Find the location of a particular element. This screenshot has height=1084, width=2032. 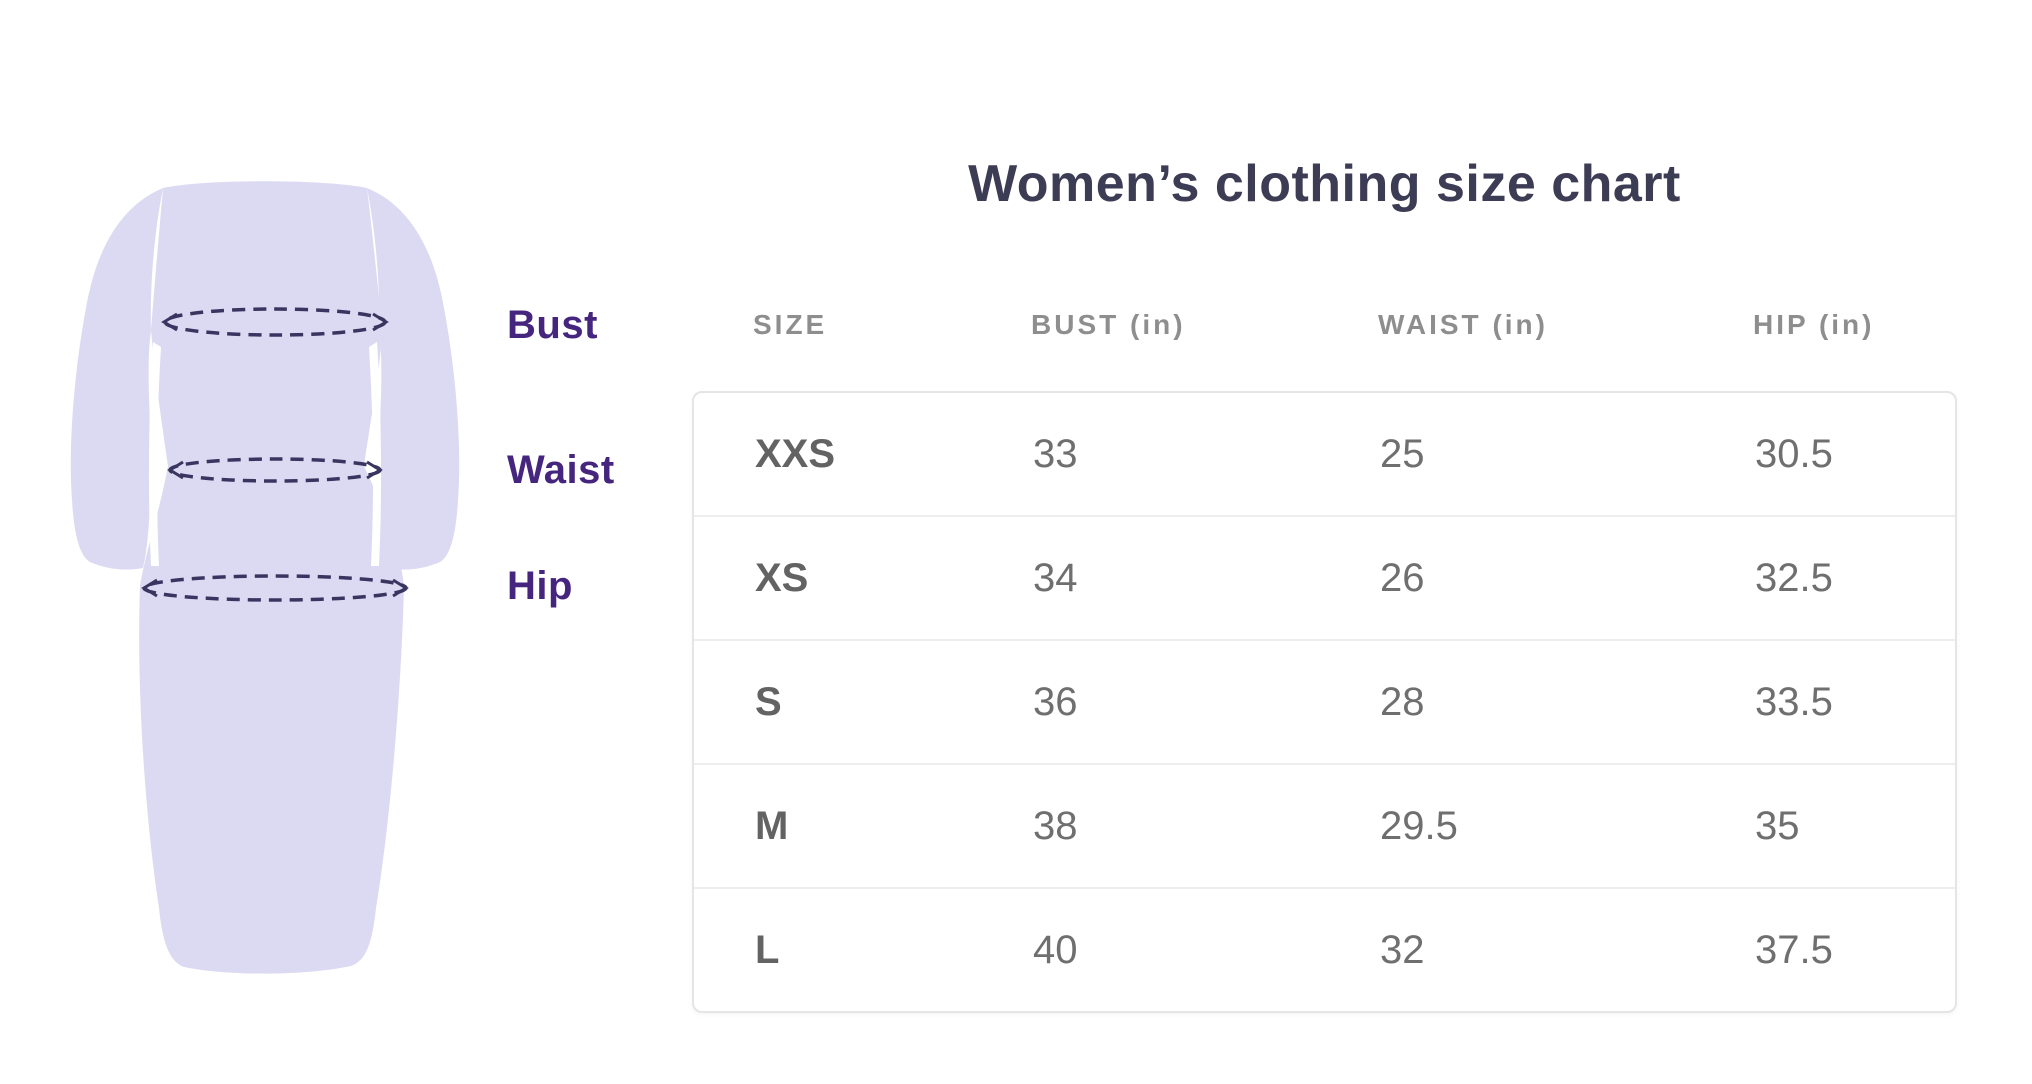

measurement-cell: 38 is located at coordinates (1055, 825).